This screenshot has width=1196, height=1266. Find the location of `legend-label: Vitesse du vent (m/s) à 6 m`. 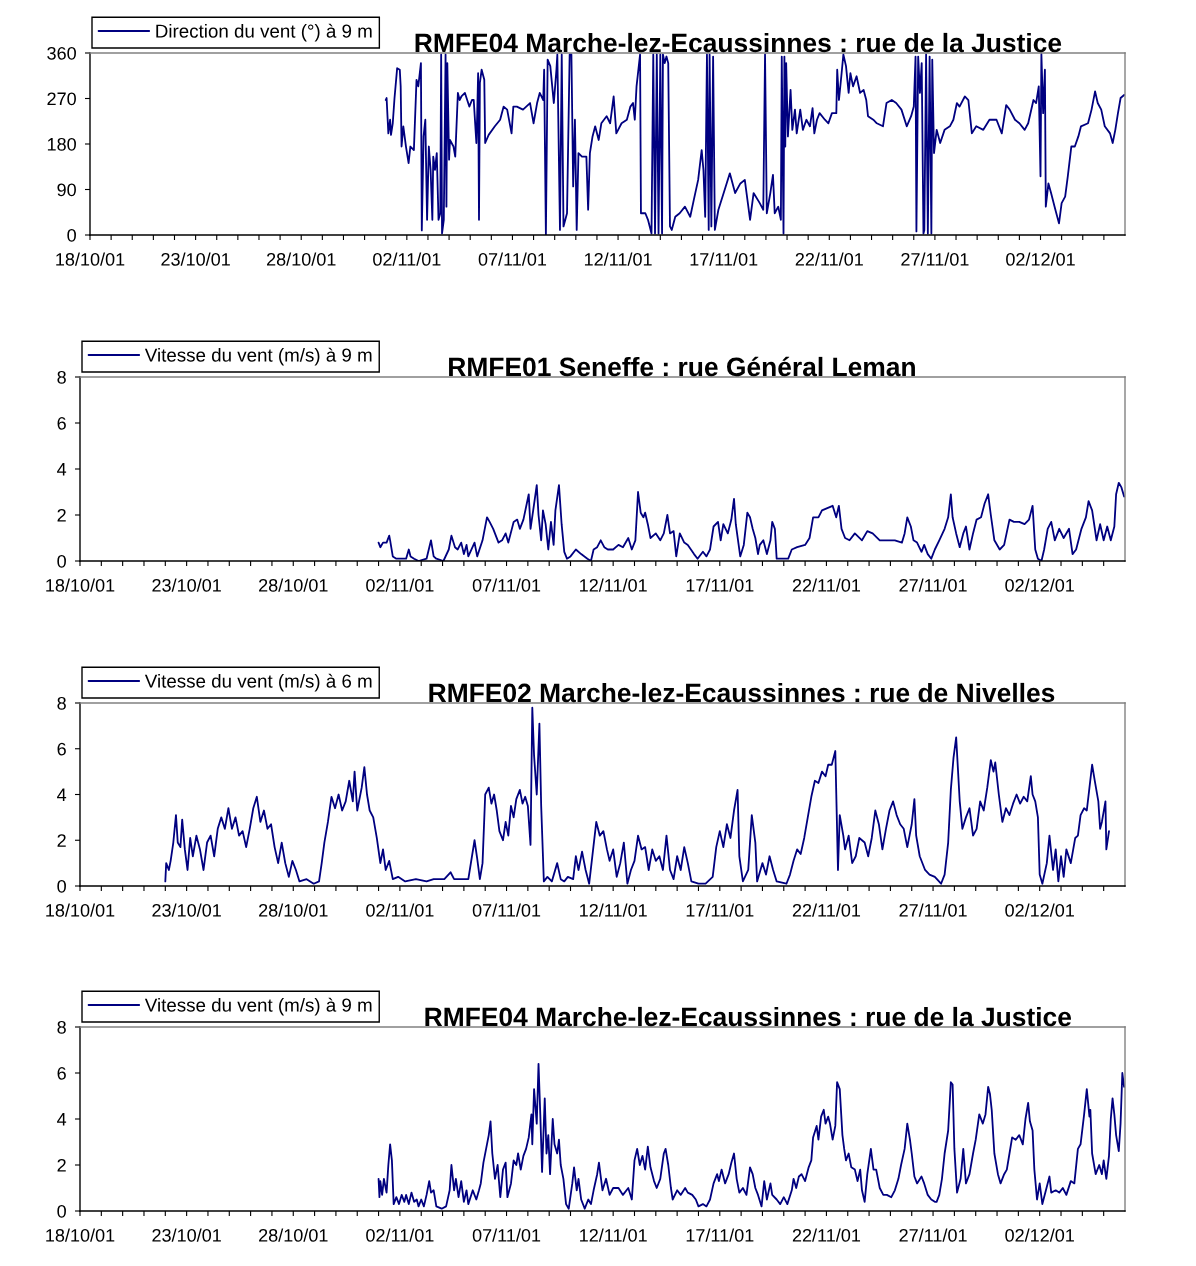

legend-label: Vitesse du vent (m/s) à 6 m is located at coordinates (258, 682).